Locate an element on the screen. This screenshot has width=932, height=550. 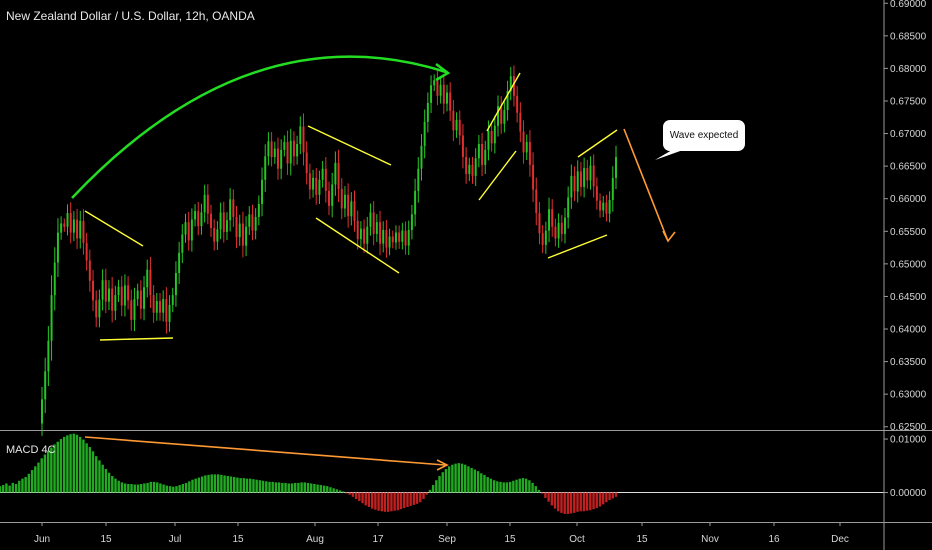
time-tick-label: Jul is located at coordinates (175, 539).